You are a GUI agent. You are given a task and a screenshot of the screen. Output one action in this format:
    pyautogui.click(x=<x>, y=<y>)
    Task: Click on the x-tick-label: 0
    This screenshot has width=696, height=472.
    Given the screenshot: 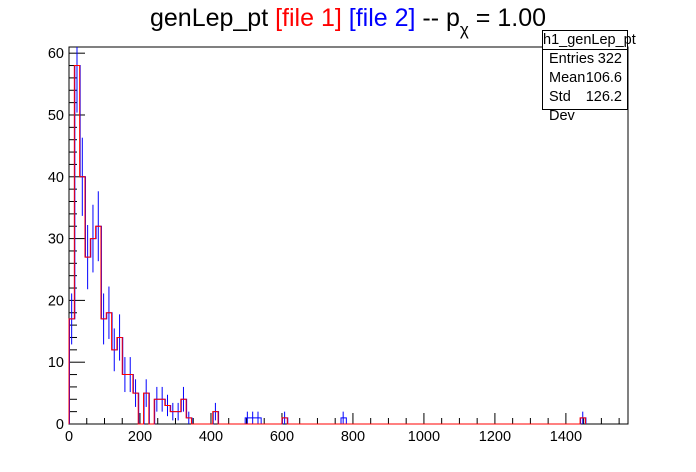 What is the action you would take?
    pyautogui.click(x=69, y=437)
    